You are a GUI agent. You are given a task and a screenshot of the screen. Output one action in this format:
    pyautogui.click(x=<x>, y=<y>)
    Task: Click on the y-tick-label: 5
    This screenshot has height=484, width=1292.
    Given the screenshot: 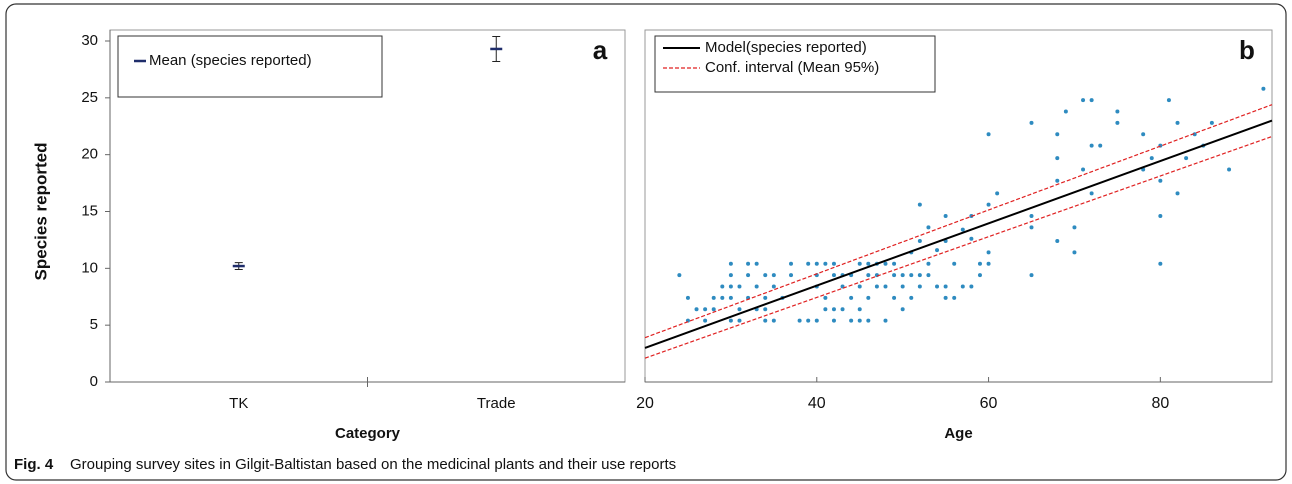 What is the action you would take?
    pyautogui.click(x=94, y=324)
    